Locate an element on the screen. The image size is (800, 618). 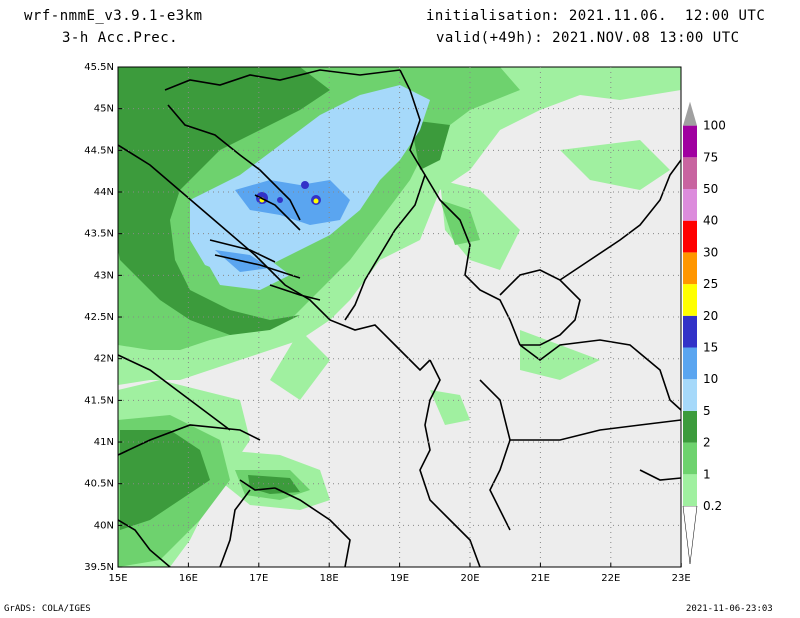
colorbar-below-range is located at coordinates (690, 535).